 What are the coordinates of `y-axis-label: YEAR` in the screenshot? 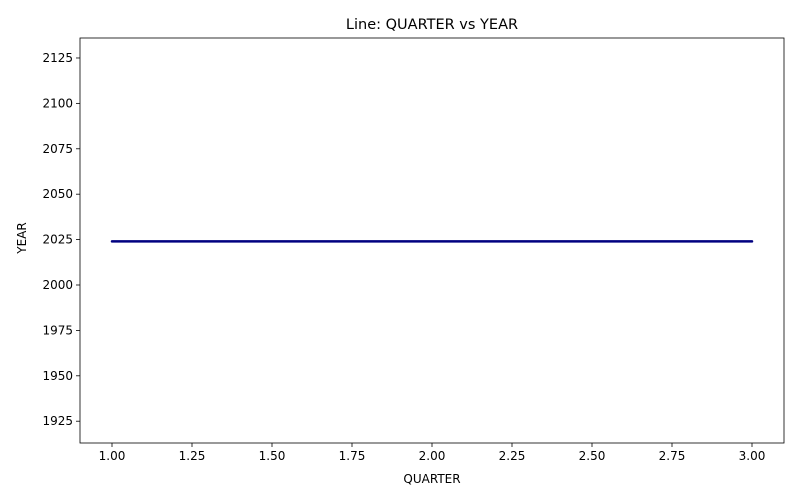 It's located at (22, 238).